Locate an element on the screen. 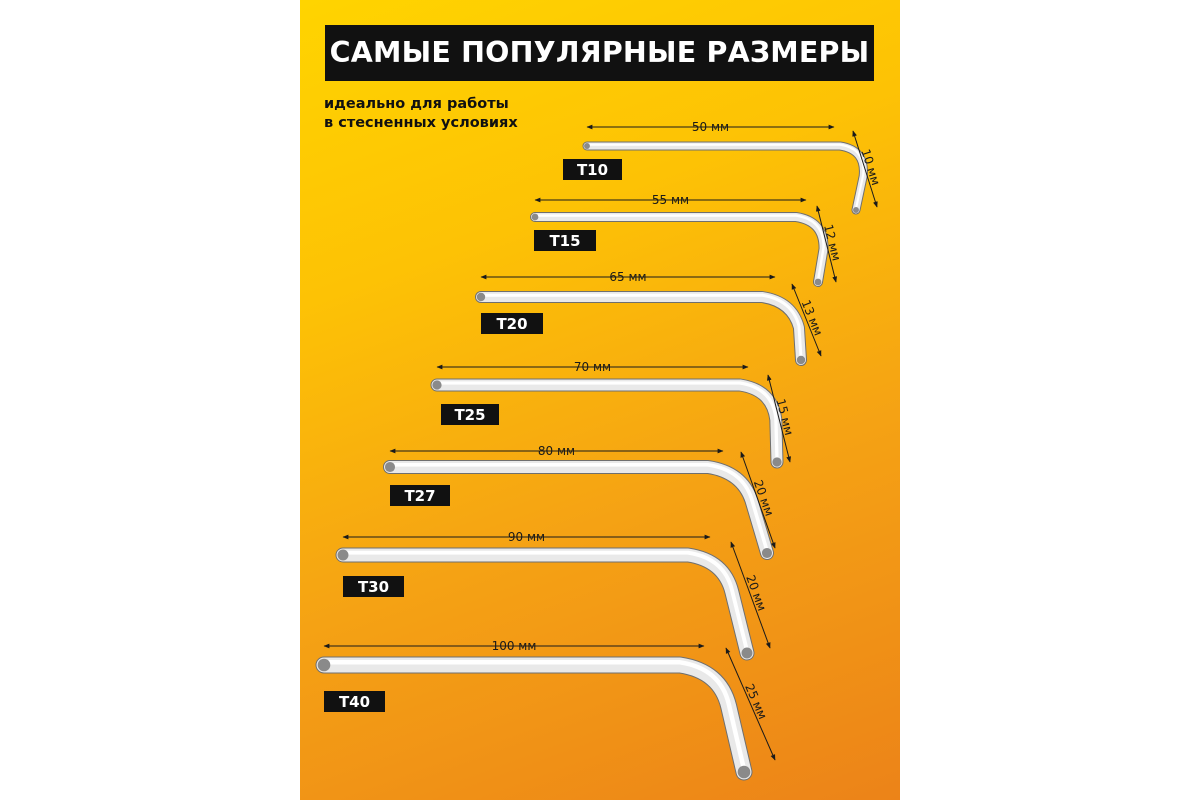 The image size is (1200, 800). size-label: T30 is located at coordinates (373, 587).